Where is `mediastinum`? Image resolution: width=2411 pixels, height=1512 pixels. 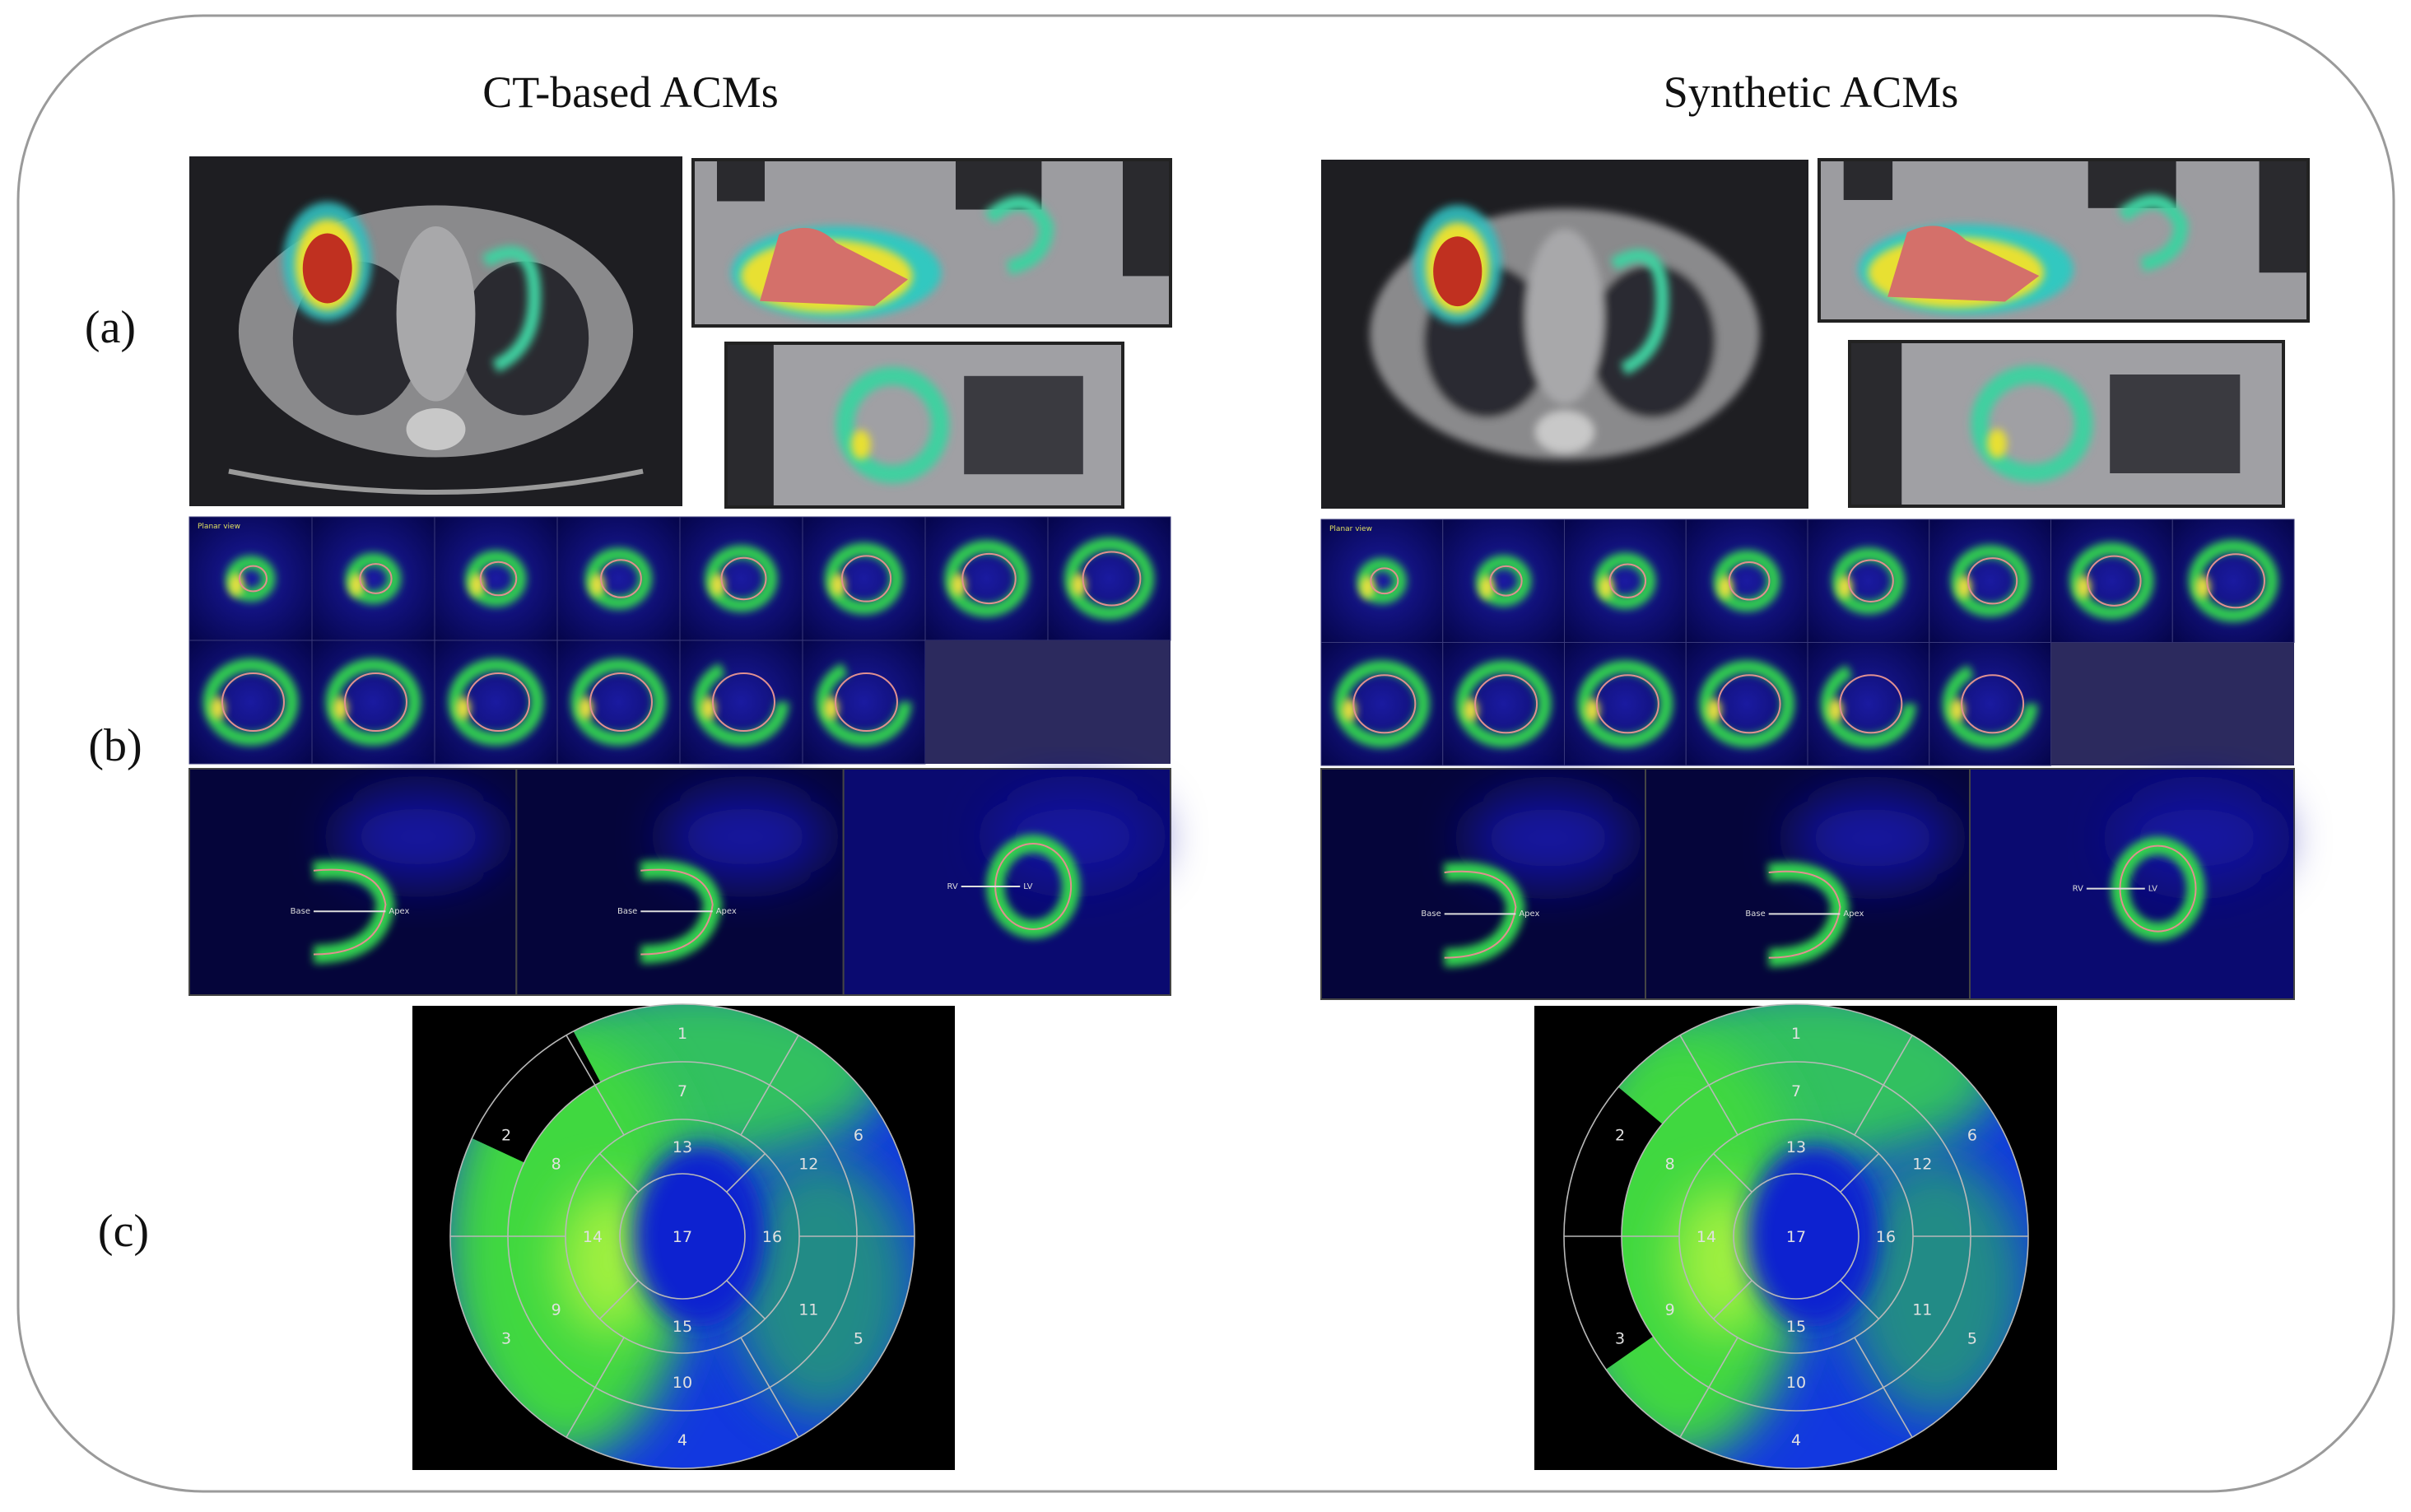
mediastinum is located at coordinates (1564, 316).